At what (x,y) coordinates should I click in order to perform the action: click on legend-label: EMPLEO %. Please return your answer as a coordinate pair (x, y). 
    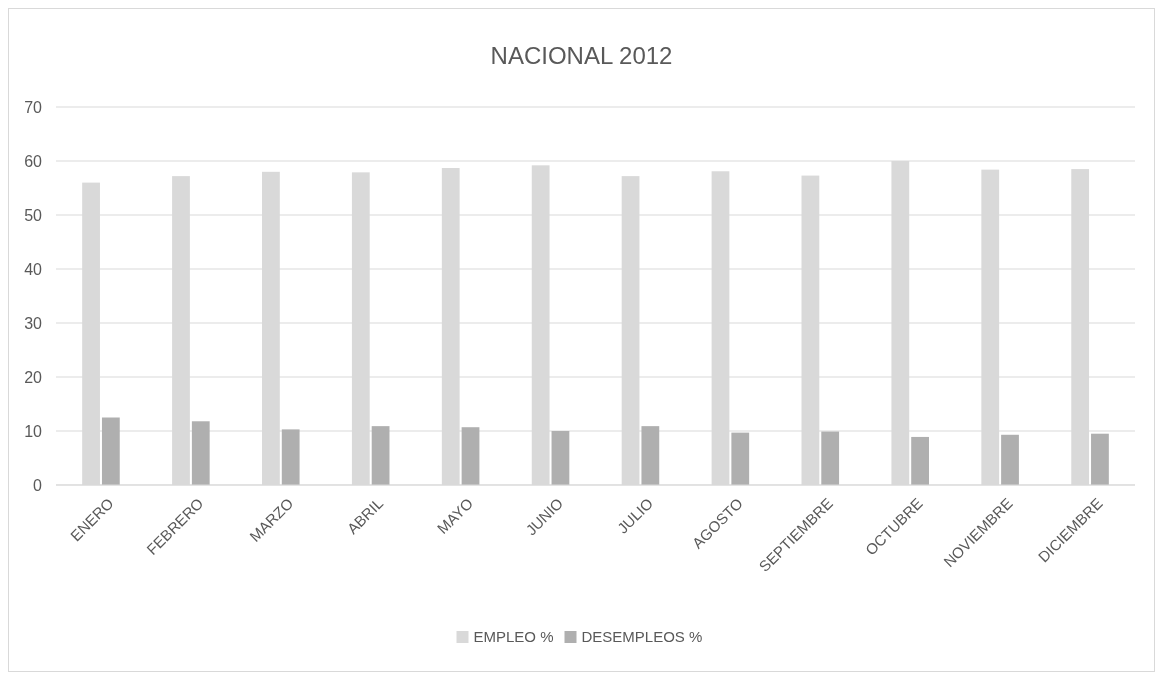
    Looking at the image, I should click on (513, 637).